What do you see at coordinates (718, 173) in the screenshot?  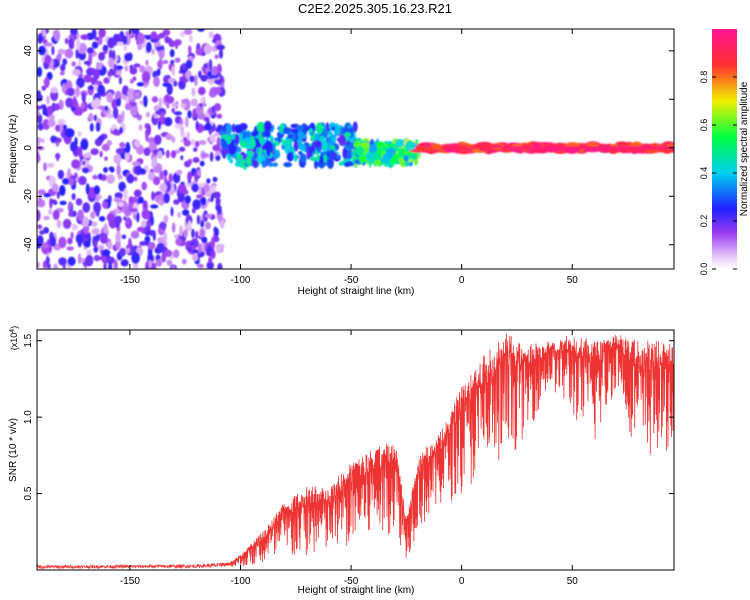 I see `colorbar-axis: 0.0 0.2 0.4 0.6 0.8` at bounding box center [718, 173].